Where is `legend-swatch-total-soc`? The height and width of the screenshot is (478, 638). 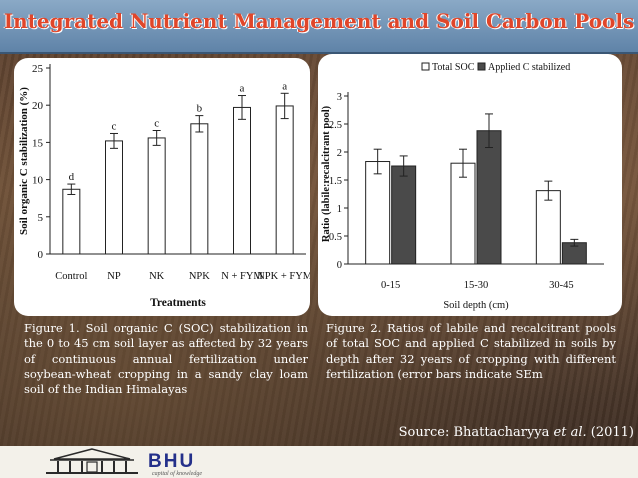 legend-swatch-total-soc is located at coordinates (425, 66).